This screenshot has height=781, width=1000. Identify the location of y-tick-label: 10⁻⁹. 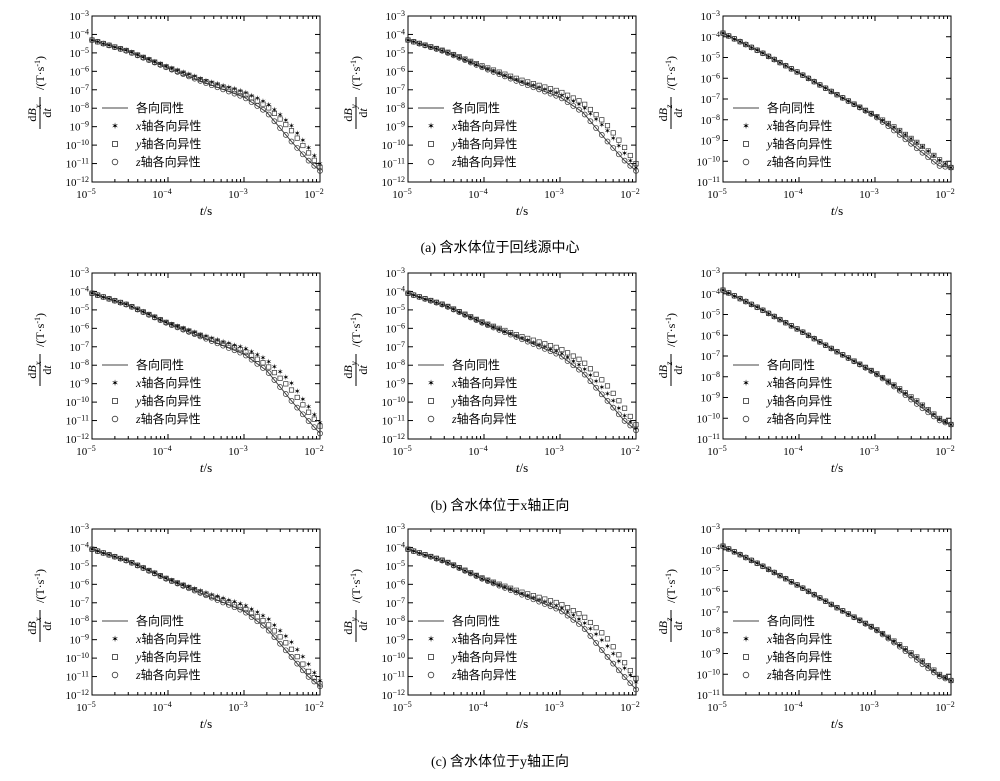
(79, 639).